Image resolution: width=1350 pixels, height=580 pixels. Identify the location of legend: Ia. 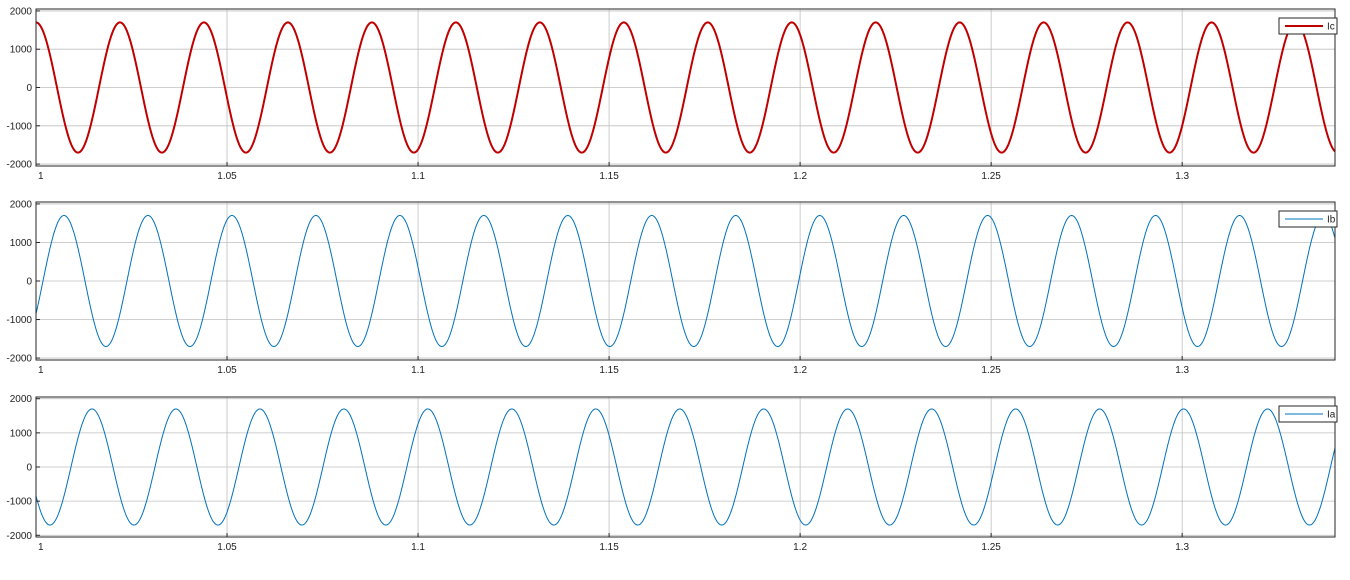
(1308, 414).